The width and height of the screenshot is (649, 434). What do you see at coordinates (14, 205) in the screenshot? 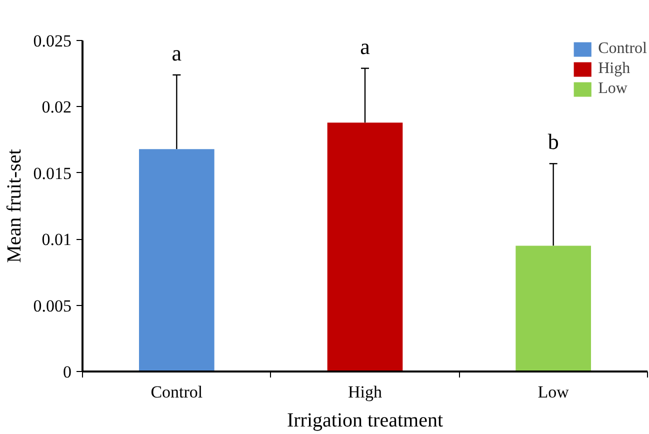
I see `y-axis-title: Mean fruit-set` at bounding box center [14, 205].